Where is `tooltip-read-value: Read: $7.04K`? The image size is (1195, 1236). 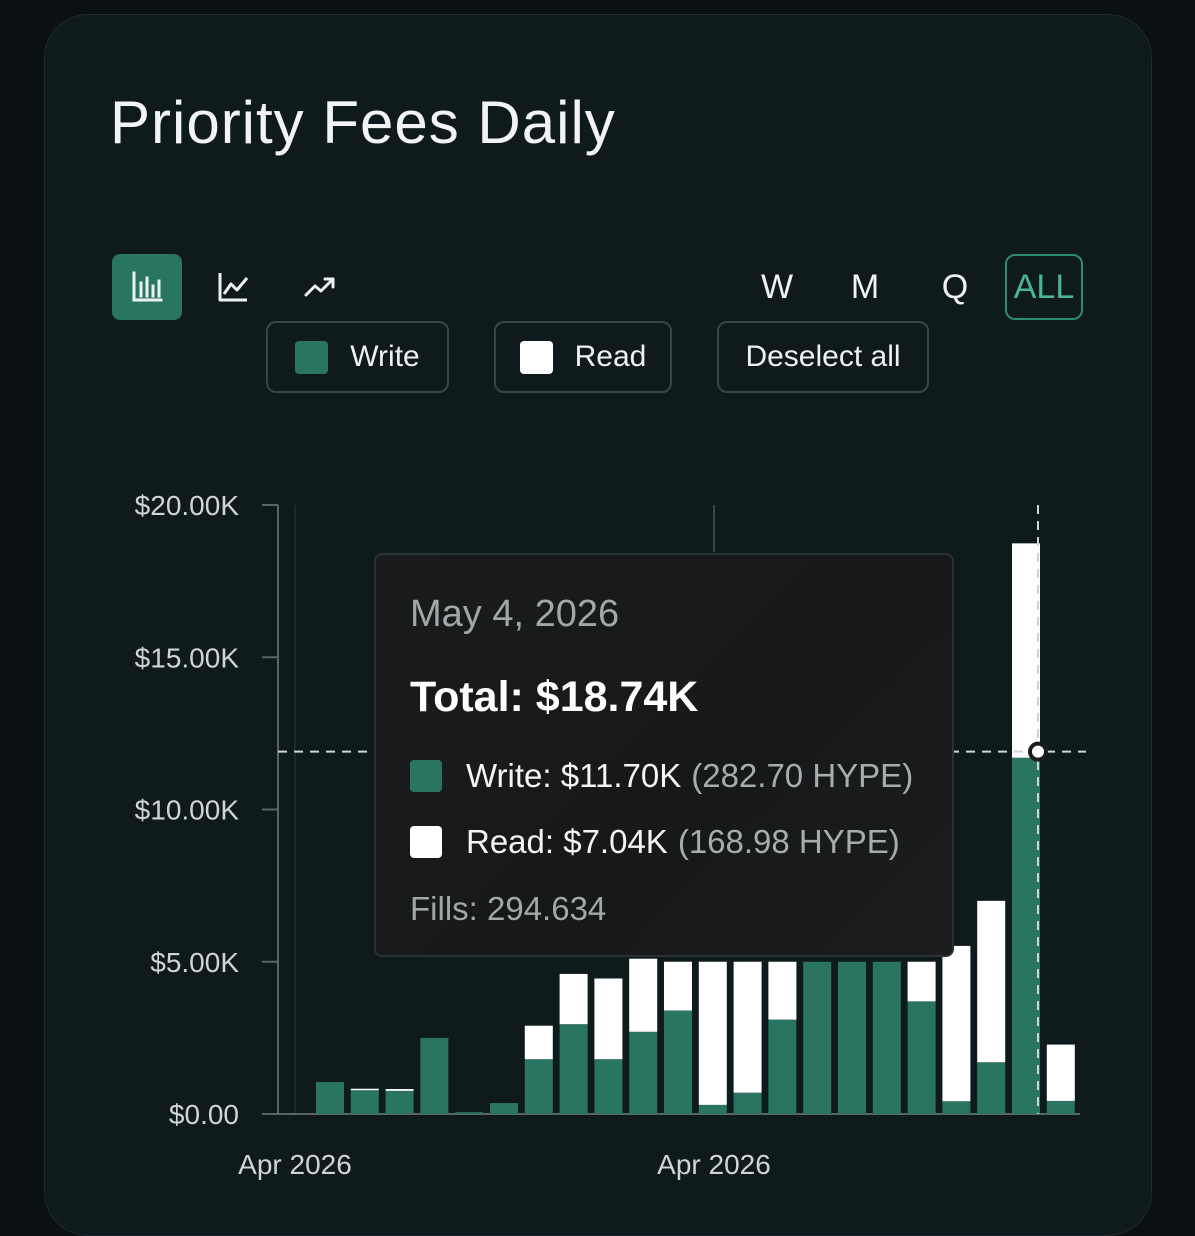
tooltip-read-value: Read: $7.04K is located at coordinates (567, 841).